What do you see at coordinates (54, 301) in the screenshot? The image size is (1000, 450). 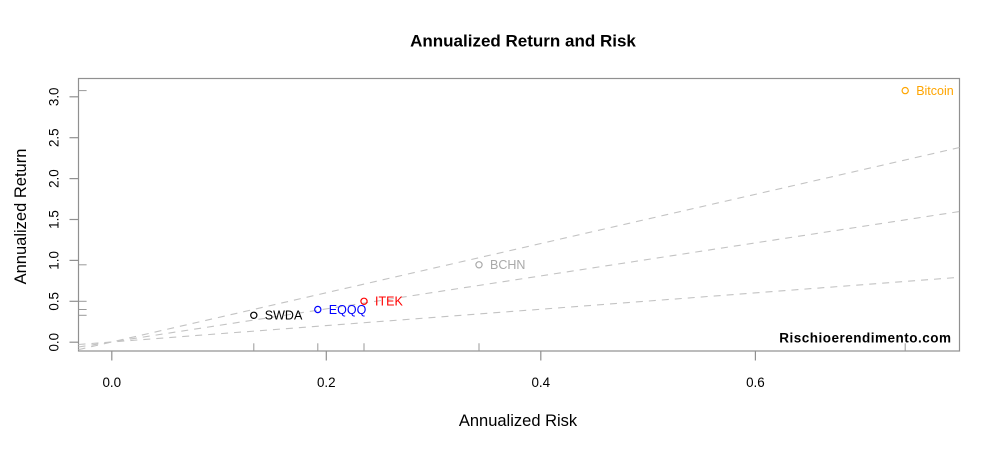 I see `svg-text: 0.5` at bounding box center [54, 301].